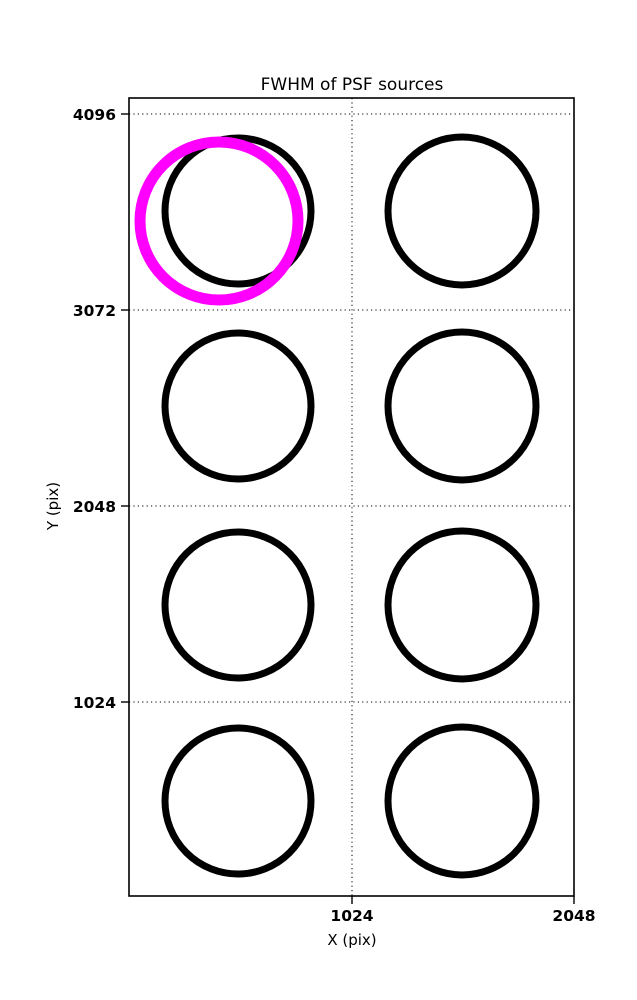 This screenshot has width=637, height=1000. Describe the element at coordinates (238, 605) in the screenshot. I see `psf-circle-r3-c1` at that location.